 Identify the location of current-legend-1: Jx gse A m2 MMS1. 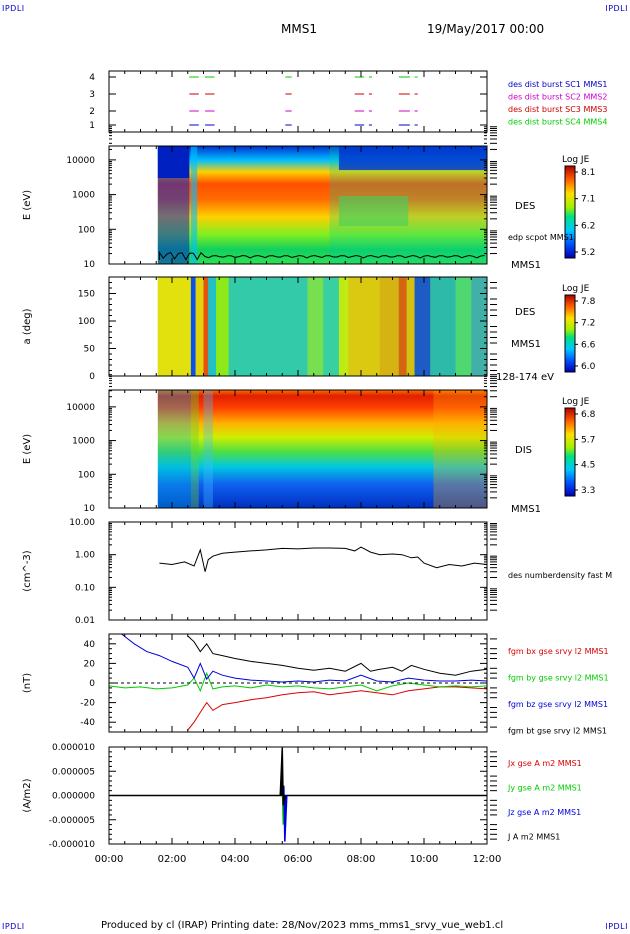
(544, 763).